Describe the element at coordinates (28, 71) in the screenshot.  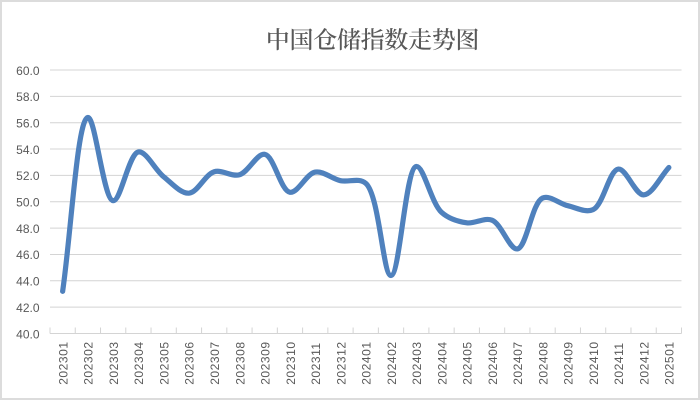
I see `svg-text: 60.0` at that location.